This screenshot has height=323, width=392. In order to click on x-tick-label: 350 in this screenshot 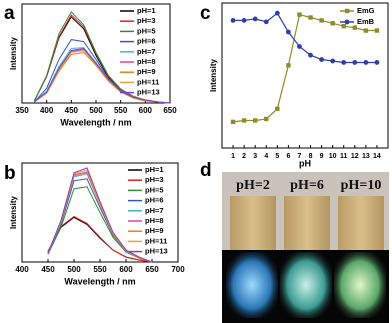, I will do `click(22, 110)`.